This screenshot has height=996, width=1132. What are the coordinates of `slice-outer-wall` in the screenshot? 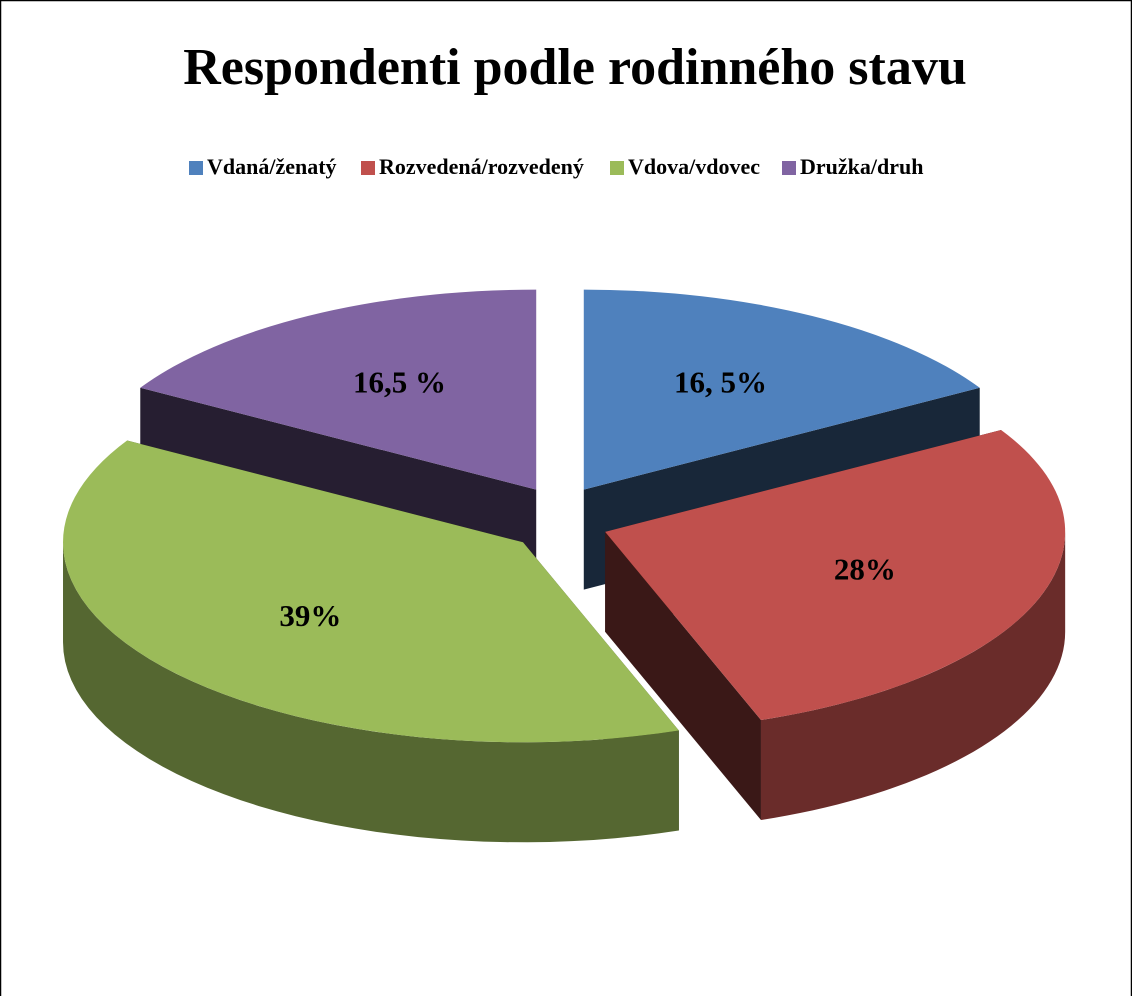 It's located at (913, 676).